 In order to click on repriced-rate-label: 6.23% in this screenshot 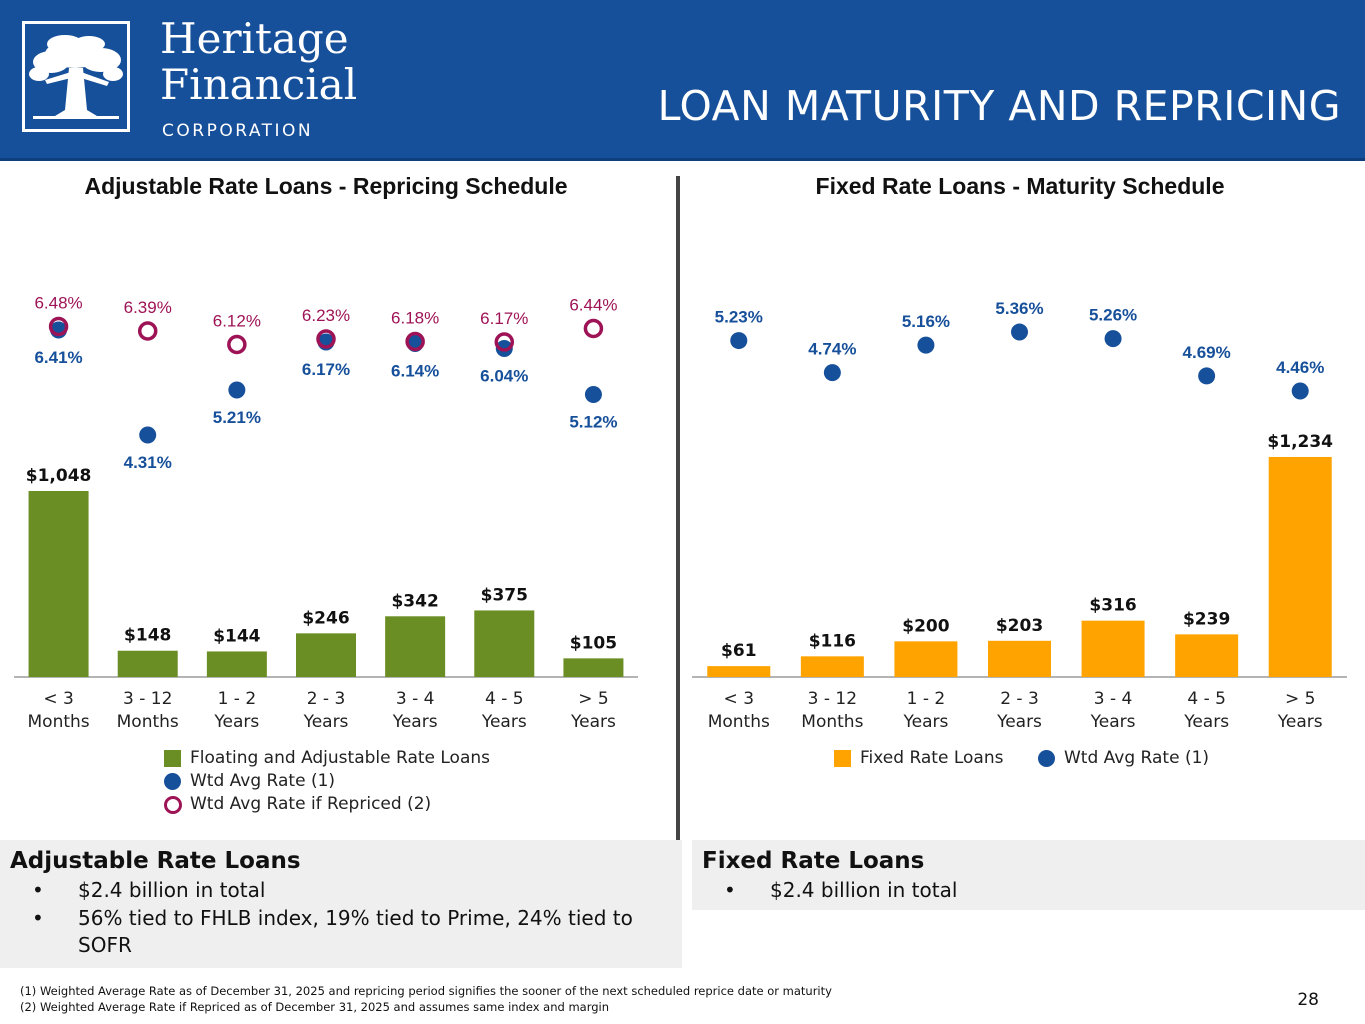, I will do `click(326, 315)`.